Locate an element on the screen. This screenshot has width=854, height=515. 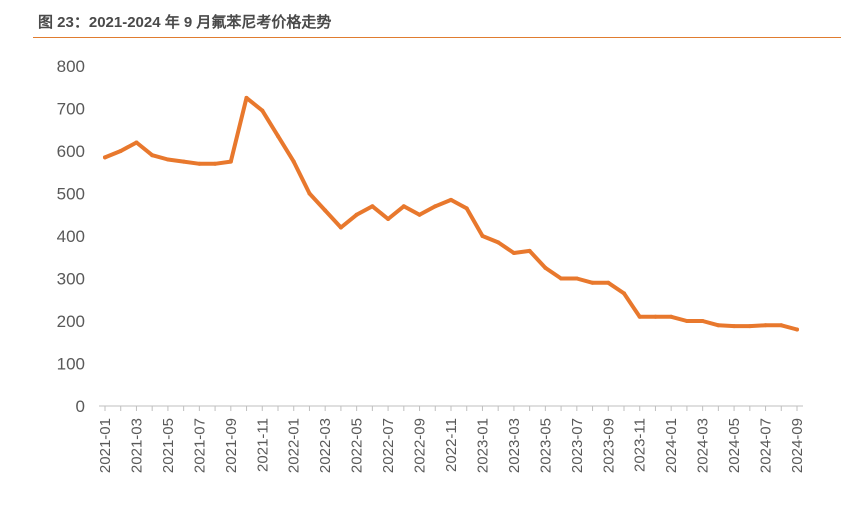
x-tick-label: 2023-09 is located at coordinates (608, 445).